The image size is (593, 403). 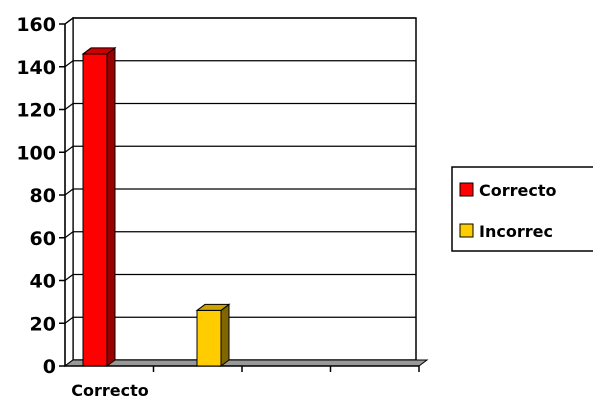 I want to click on y-tick-labels: 0 20 40 60 80 100 120 140 160, so click(x=36, y=196).